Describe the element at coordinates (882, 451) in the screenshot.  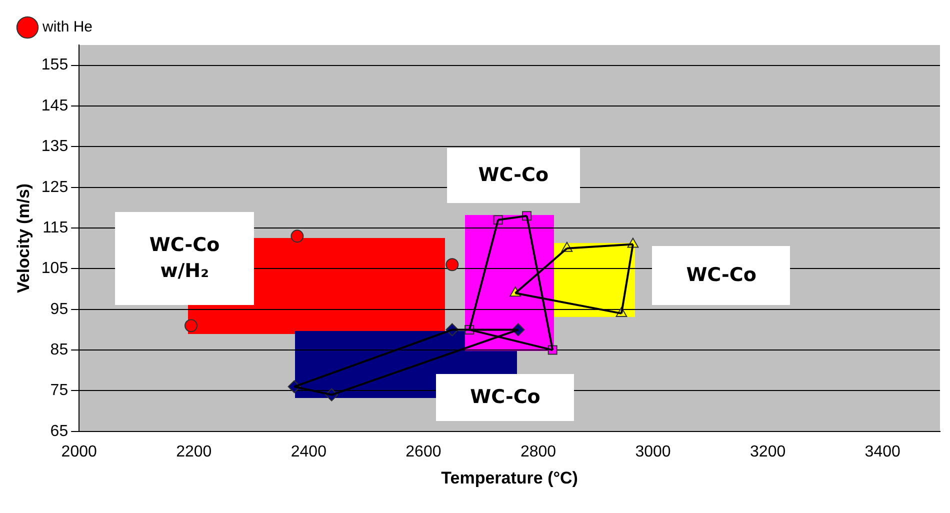
I see `x-tick-label: 3400` at that location.